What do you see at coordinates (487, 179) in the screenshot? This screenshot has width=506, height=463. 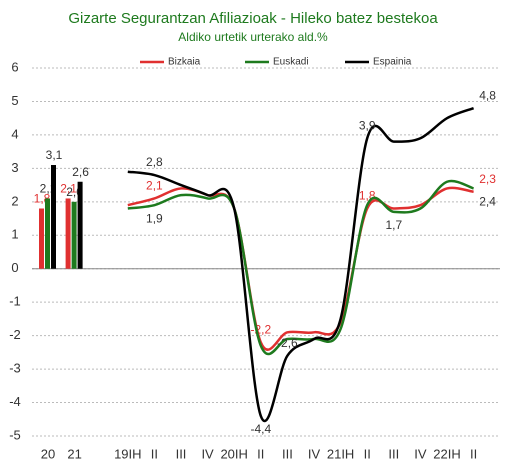 I see `data-label: 2,3` at bounding box center [487, 179].